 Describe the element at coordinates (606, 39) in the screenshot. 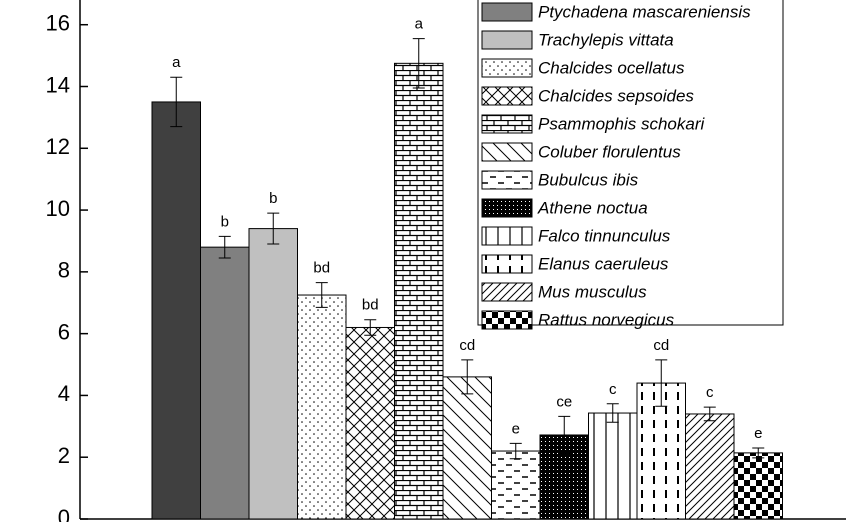

I see `legend-label: Trachylepis vittata` at that location.